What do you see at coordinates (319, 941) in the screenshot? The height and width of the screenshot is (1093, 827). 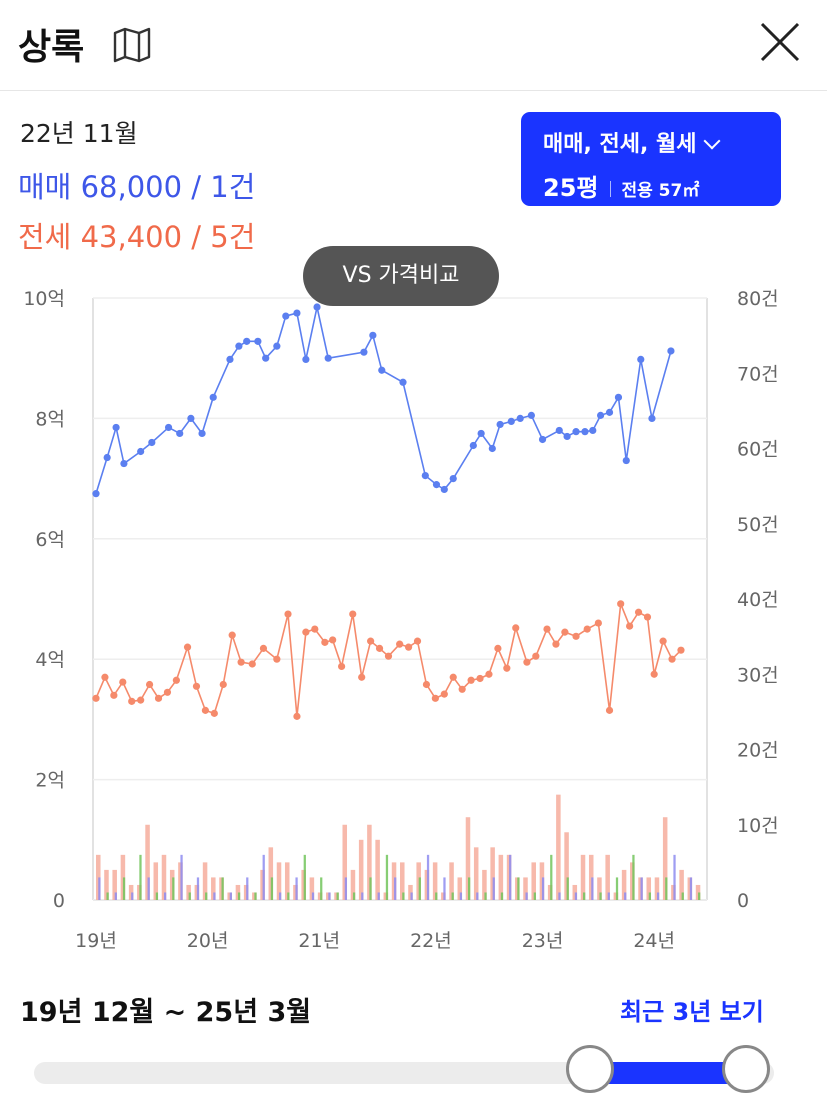 I see `x-tick-label: 21년` at bounding box center [319, 941].